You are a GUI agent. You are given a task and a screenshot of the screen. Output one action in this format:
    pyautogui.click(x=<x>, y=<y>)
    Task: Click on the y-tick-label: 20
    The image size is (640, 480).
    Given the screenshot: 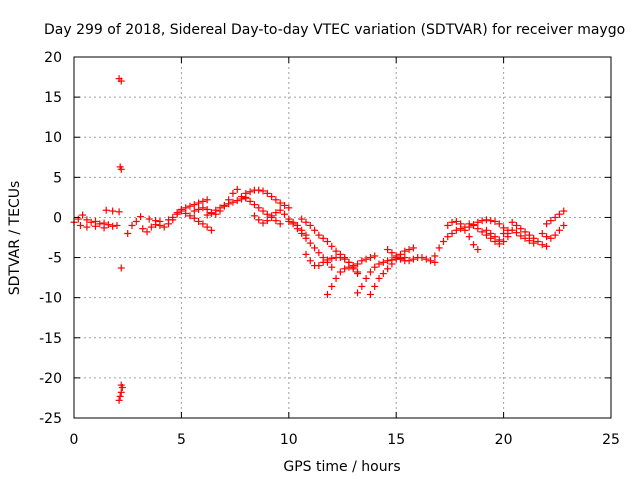 What is the action you would take?
    pyautogui.click(x=53, y=58)
    